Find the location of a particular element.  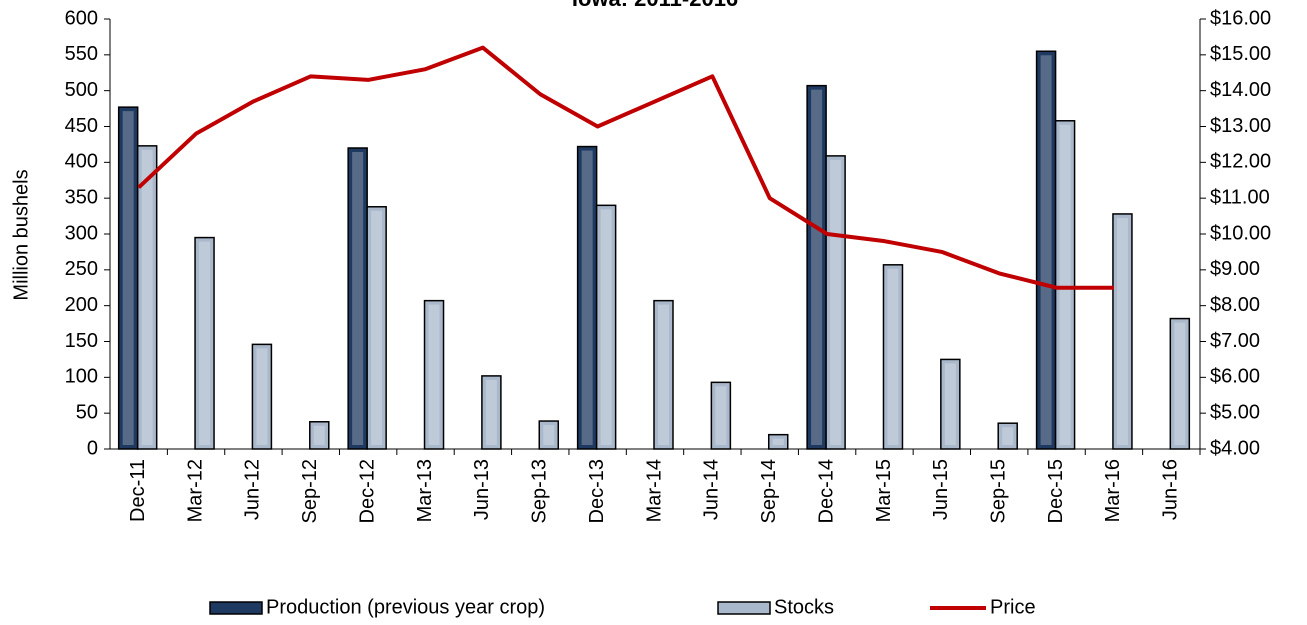

y-tick-label: 0 is located at coordinates (92, 448).